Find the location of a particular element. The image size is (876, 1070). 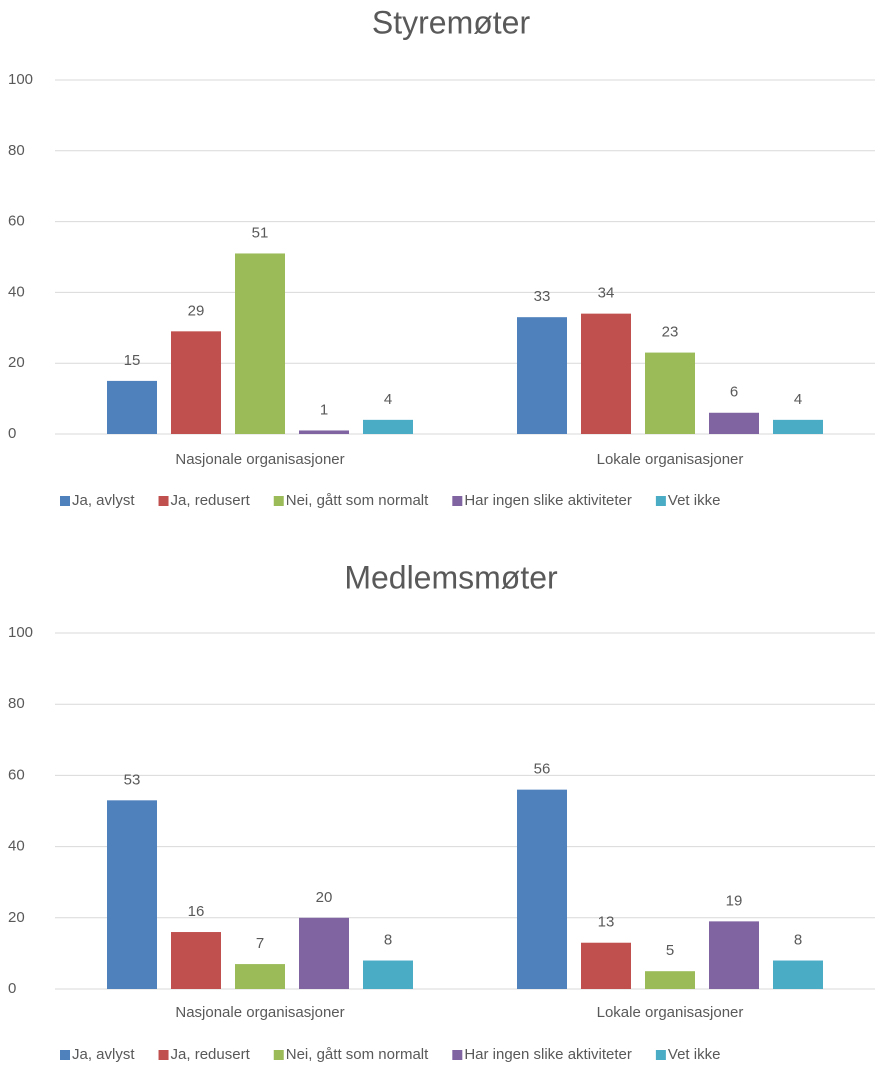

data-label: 13 is located at coordinates (606, 922).